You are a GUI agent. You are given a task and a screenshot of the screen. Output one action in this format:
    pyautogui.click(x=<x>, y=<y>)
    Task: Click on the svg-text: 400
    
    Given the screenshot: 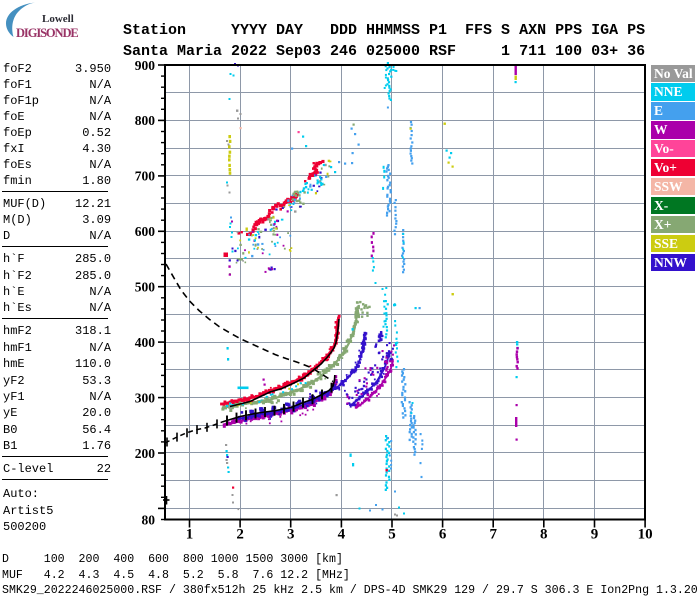 What is the action you would take?
    pyautogui.click(x=145, y=342)
    